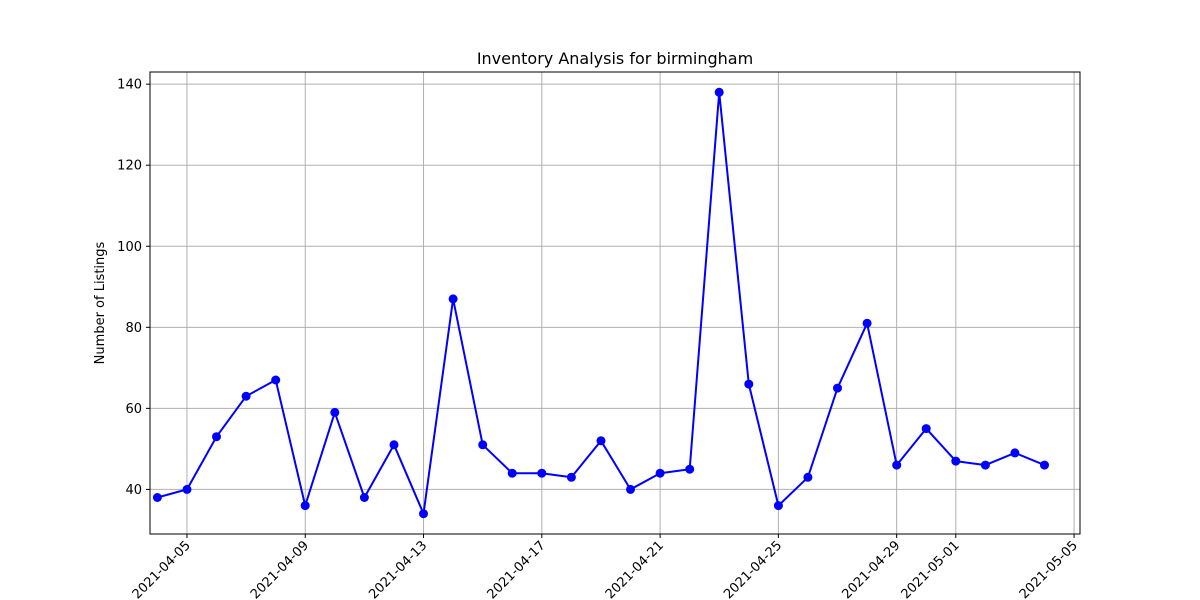  Describe the element at coordinates (280, 569) in the screenshot. I see `x-tick-label: 2021-04-09` at that location.